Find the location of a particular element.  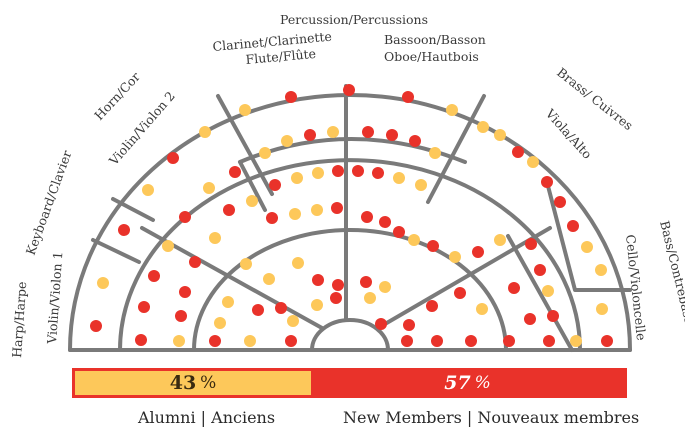

legend-alumni: Alumni | Anciens is located at coordinates (207, 417).